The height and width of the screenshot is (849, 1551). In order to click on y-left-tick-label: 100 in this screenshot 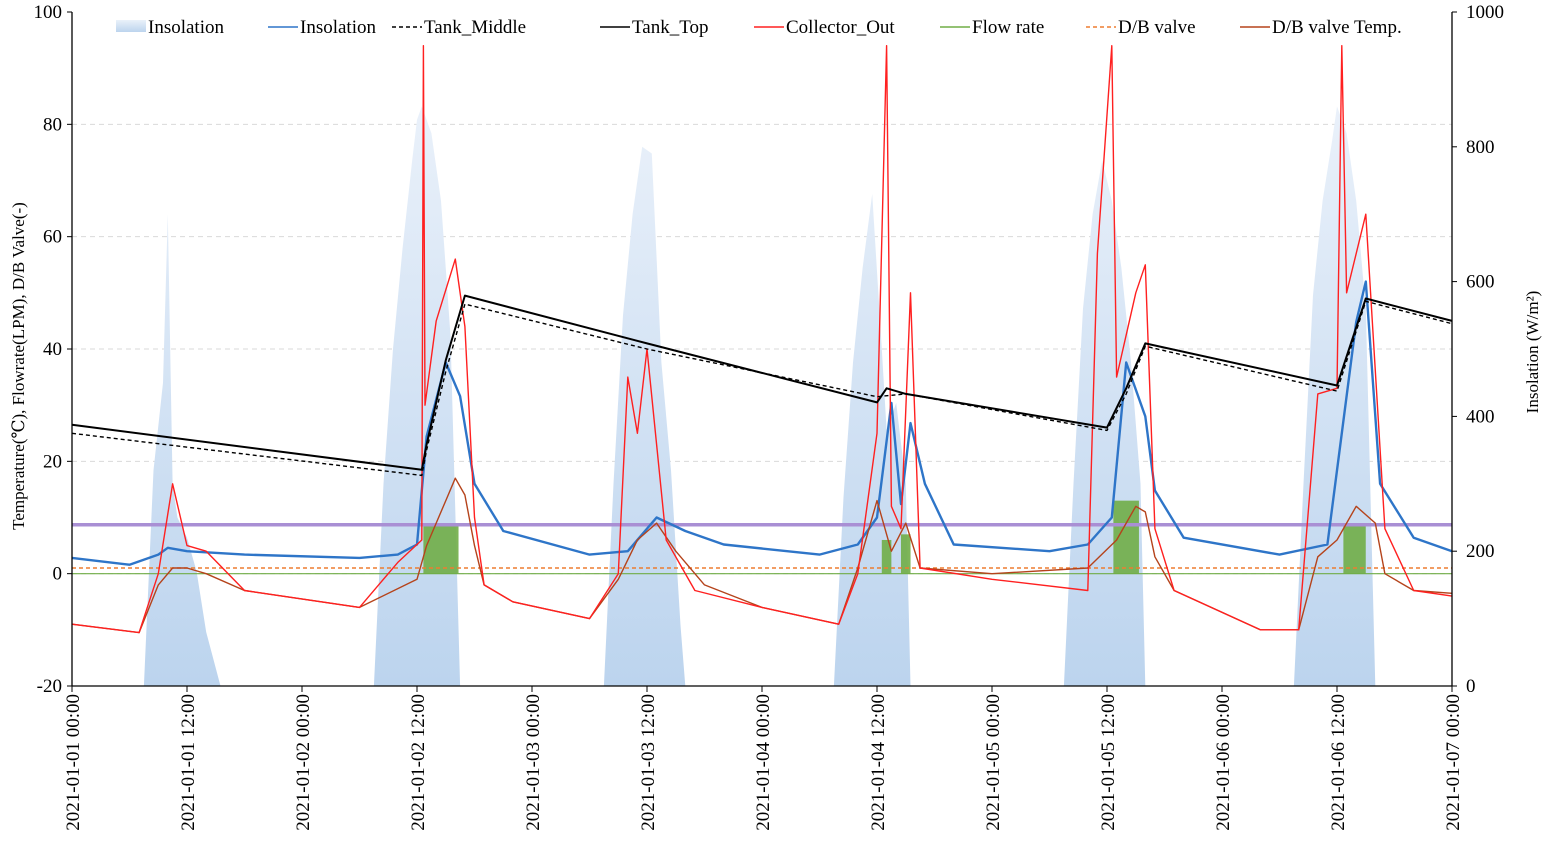, I will do `click(48, 12)`.